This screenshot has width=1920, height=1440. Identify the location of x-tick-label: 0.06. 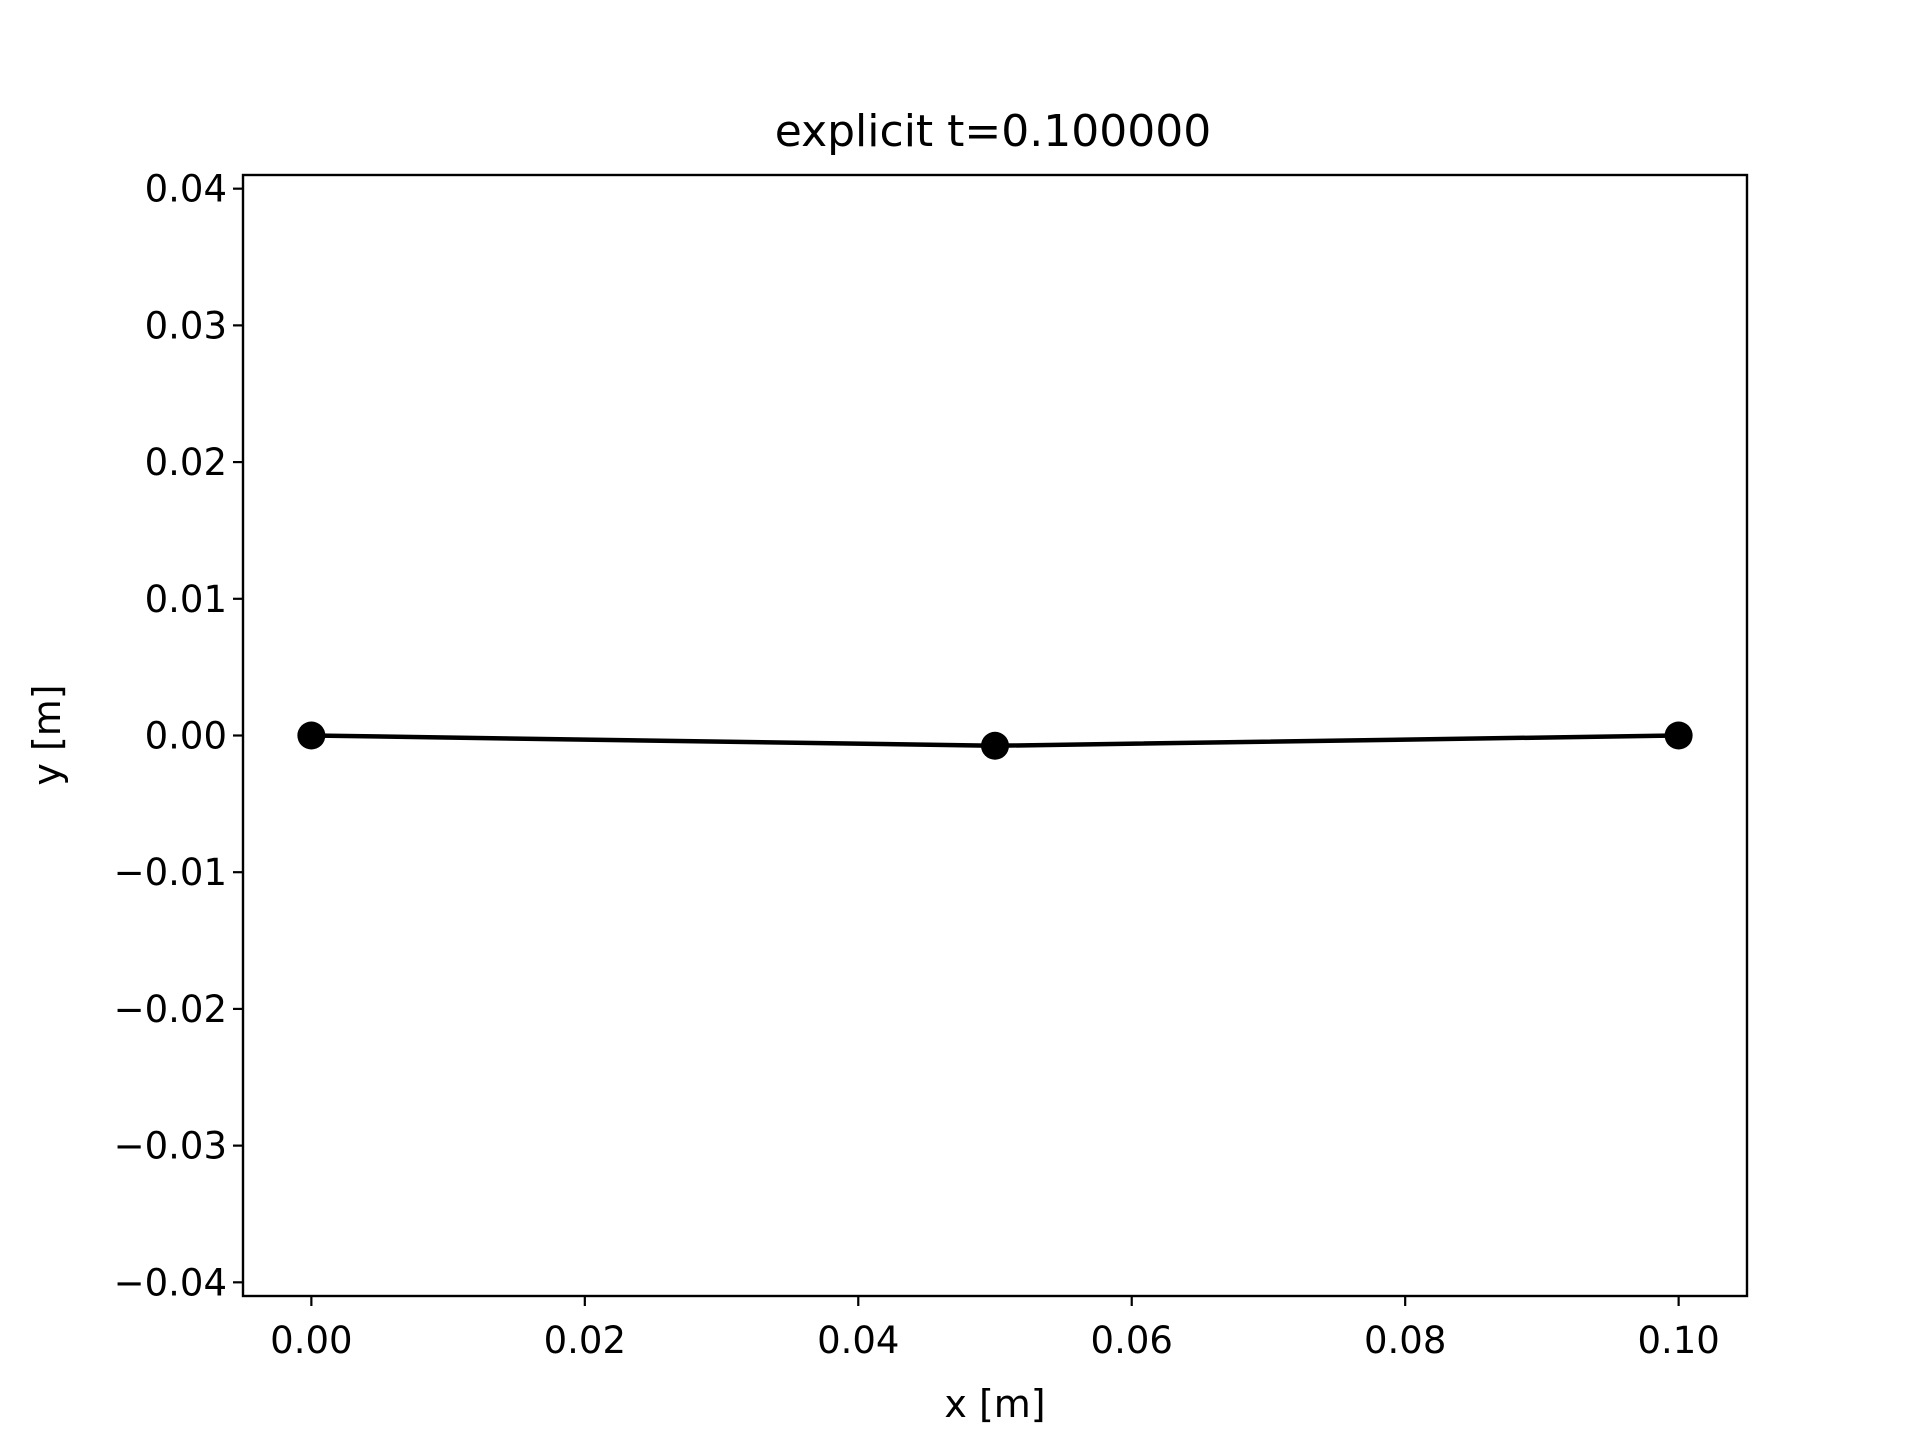
(1132, 1340).